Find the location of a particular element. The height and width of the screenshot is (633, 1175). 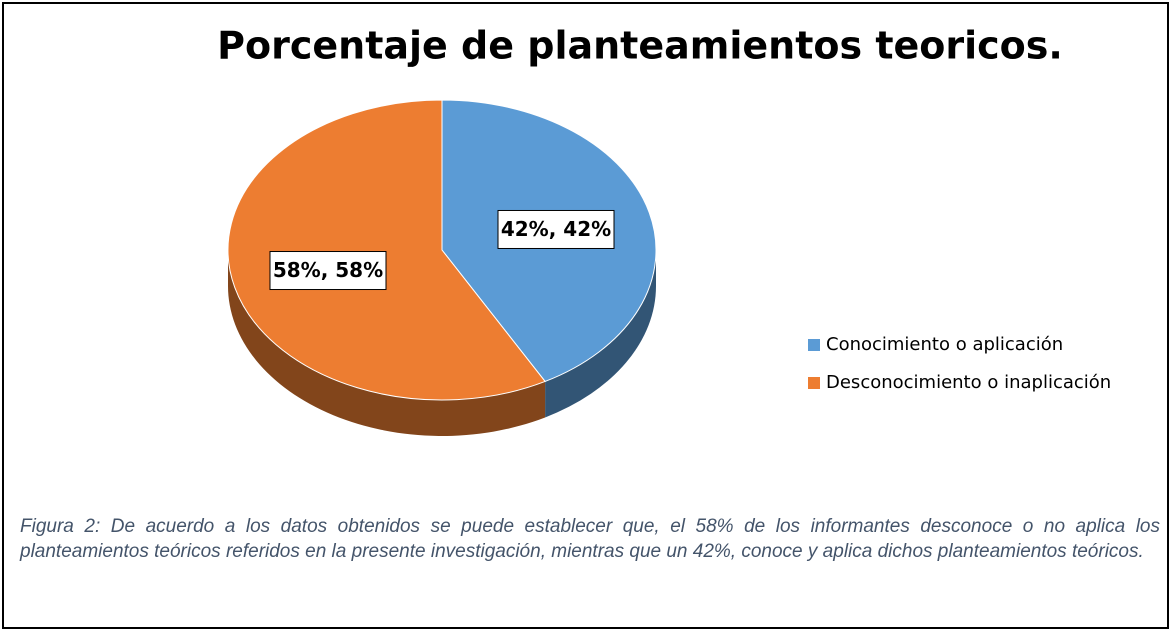

chart-title: Porcentaje de planteamientos teoricos. is located at coordinates (640, 46).